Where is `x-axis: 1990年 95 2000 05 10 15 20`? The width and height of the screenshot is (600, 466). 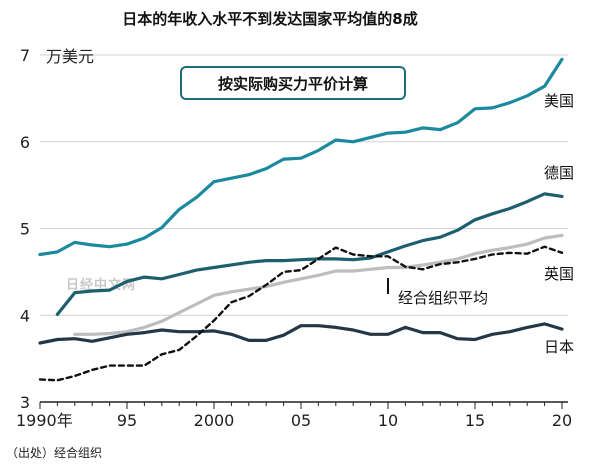
x-axis: 1990年 95 2000 05 10 15 20 is located at coordinates (294, 415).